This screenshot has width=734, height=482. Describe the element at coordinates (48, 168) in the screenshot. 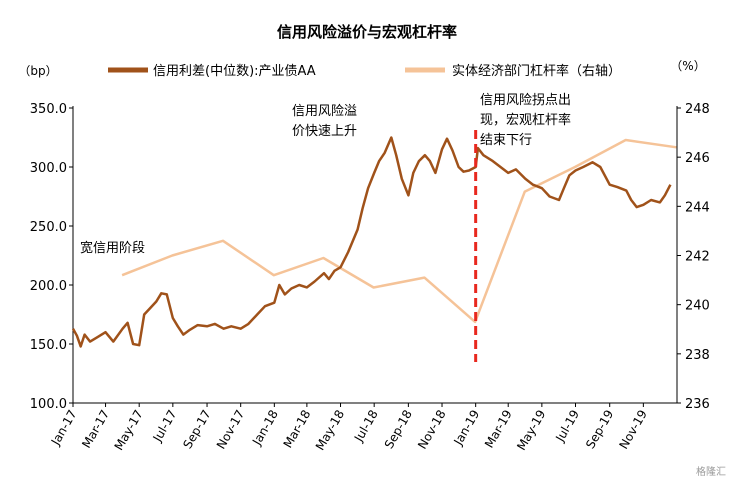

I see `left-tick-label: 300.0` at that location.